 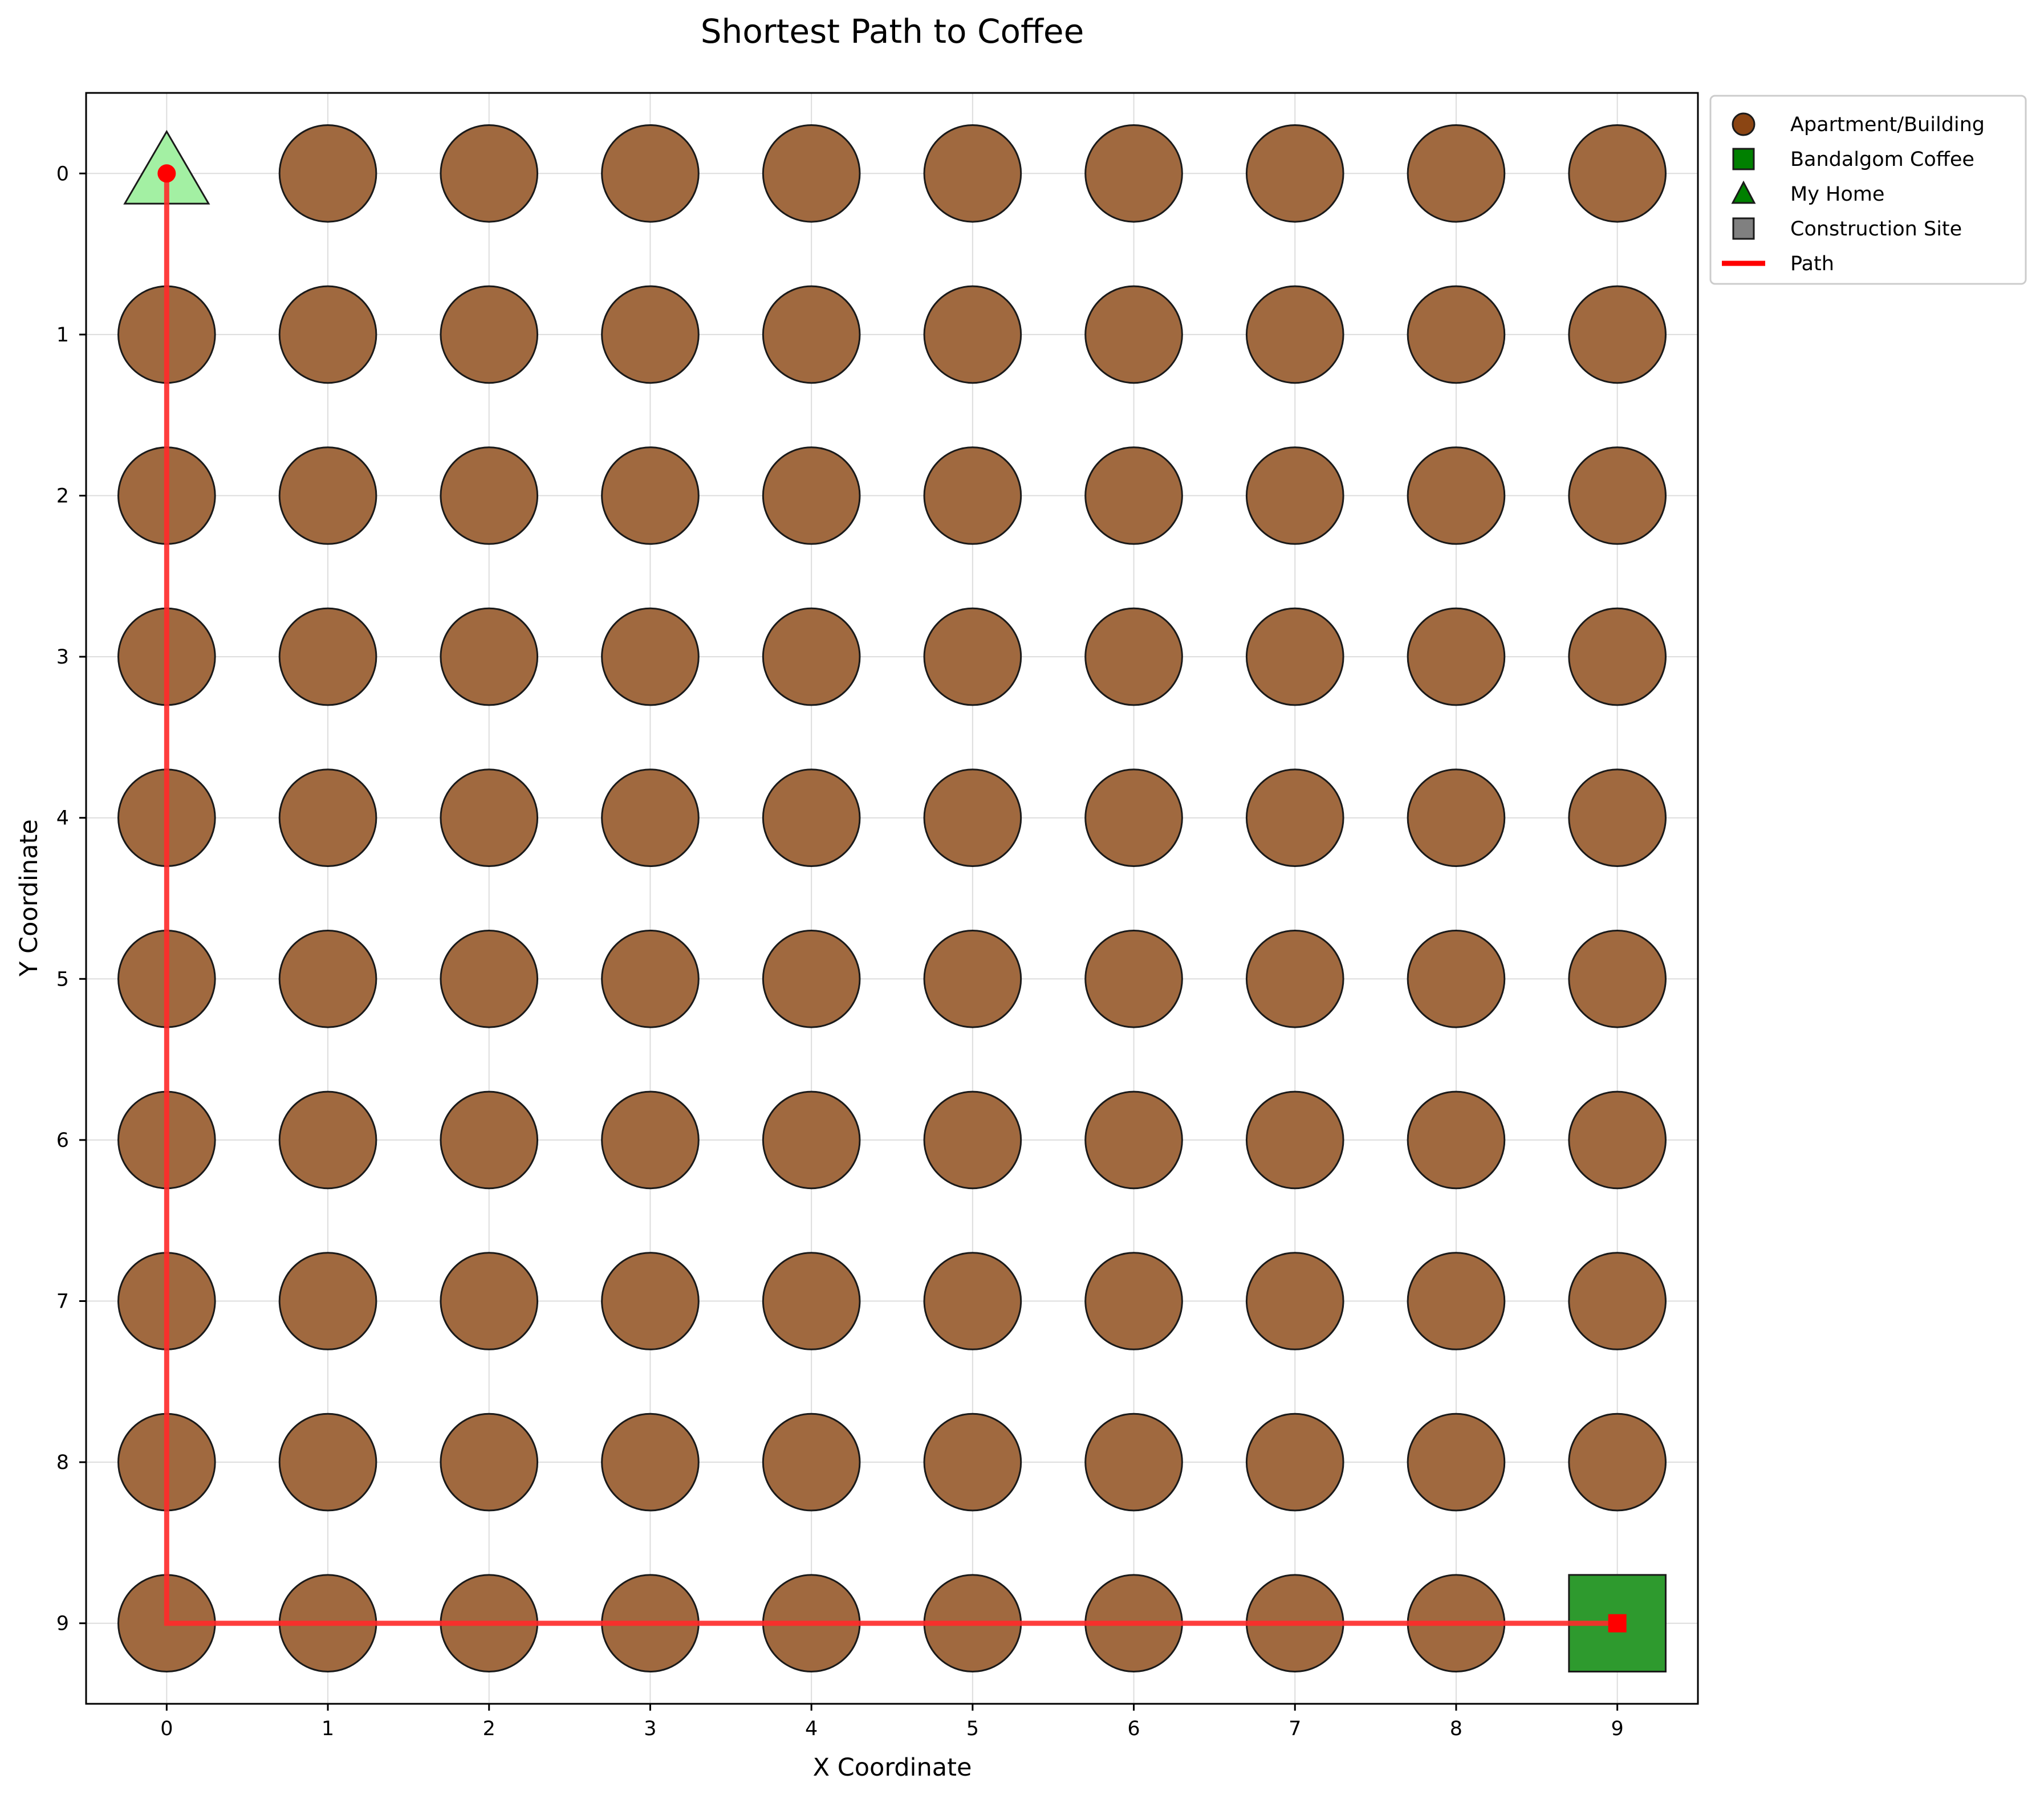 What do you see at coordinates (1882, 159) in the screenshot?
I see `legend-label-bandalgom-coffee: Bandalgom Coffee` at bounding box center [1882, 159].